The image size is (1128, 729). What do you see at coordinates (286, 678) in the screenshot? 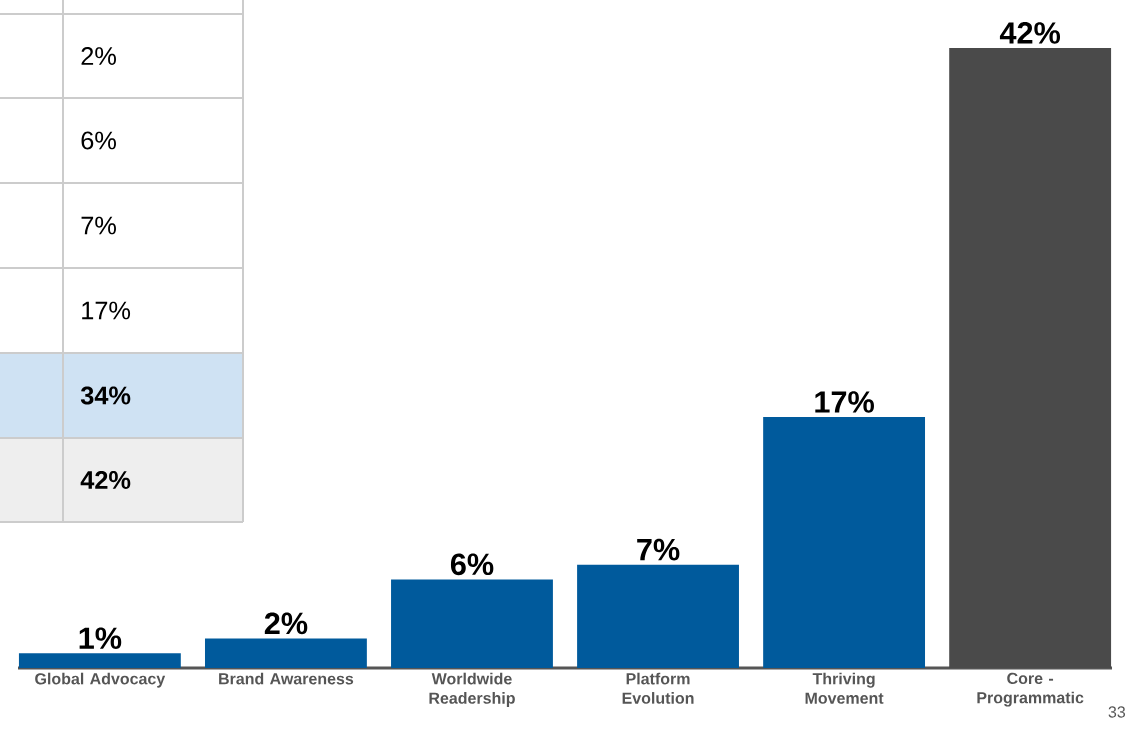
I see `x-tick-label: Brand Awareness` at bounding box center [286, 678].